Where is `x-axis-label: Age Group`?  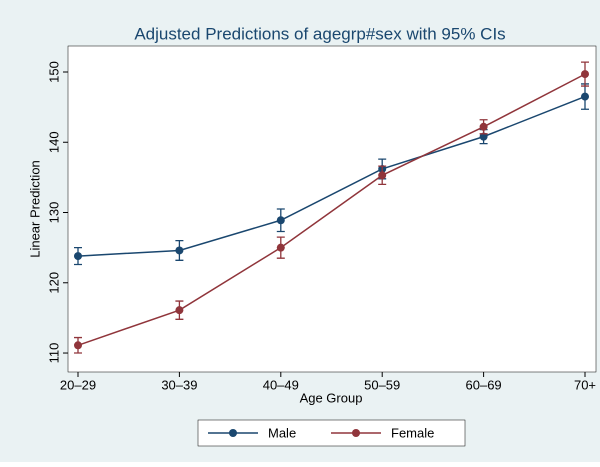
x-axis-label: Age Group is located at coordinates (331, 397).